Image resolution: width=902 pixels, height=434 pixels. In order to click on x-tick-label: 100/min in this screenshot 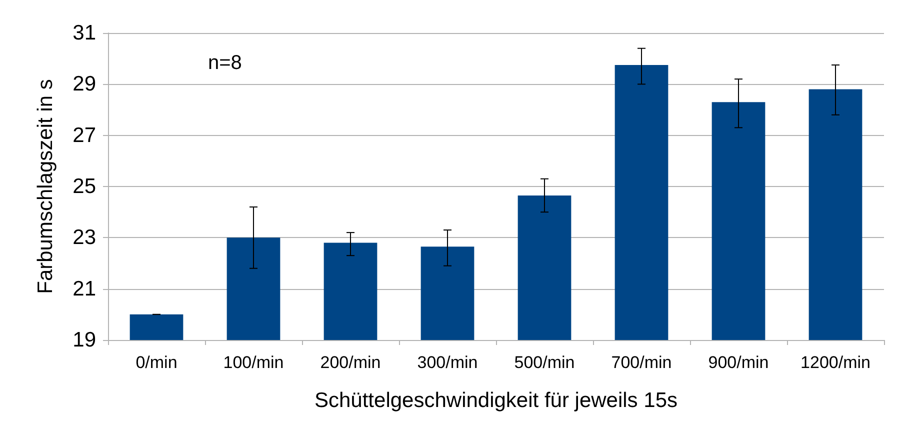, I will do `click(253, 362)`.